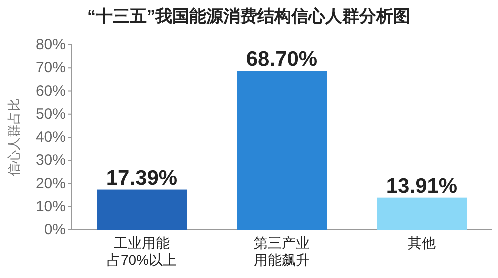 The image size is (498, 278). What do you see at coordinates (55, 230) in the screenshot?
I see `y-tick-label: 0%` at bounding box center [55, 230].